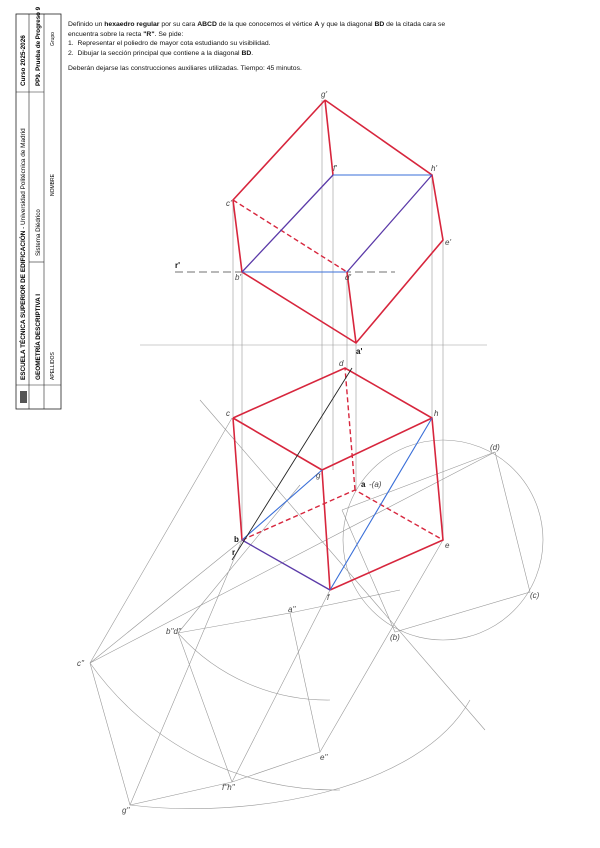  I want to click on label: g'', so click(126, 810).